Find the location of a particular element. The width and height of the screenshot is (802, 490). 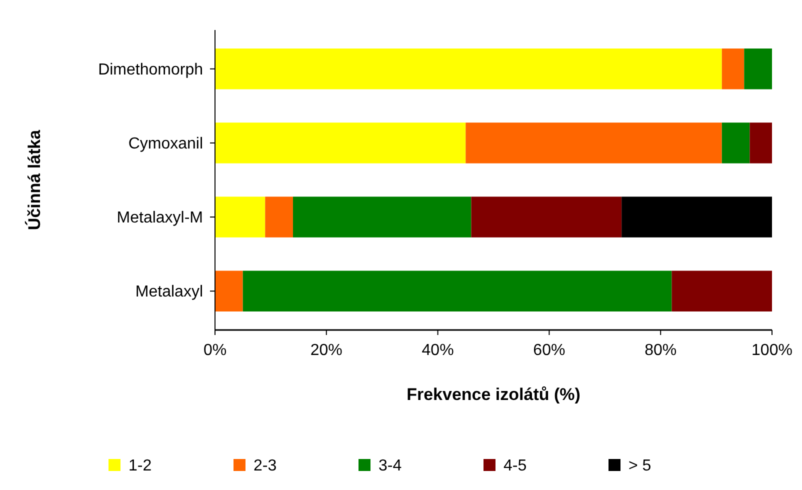

y-tick-label: Dimethomorph is located at coordinates (150, 69).